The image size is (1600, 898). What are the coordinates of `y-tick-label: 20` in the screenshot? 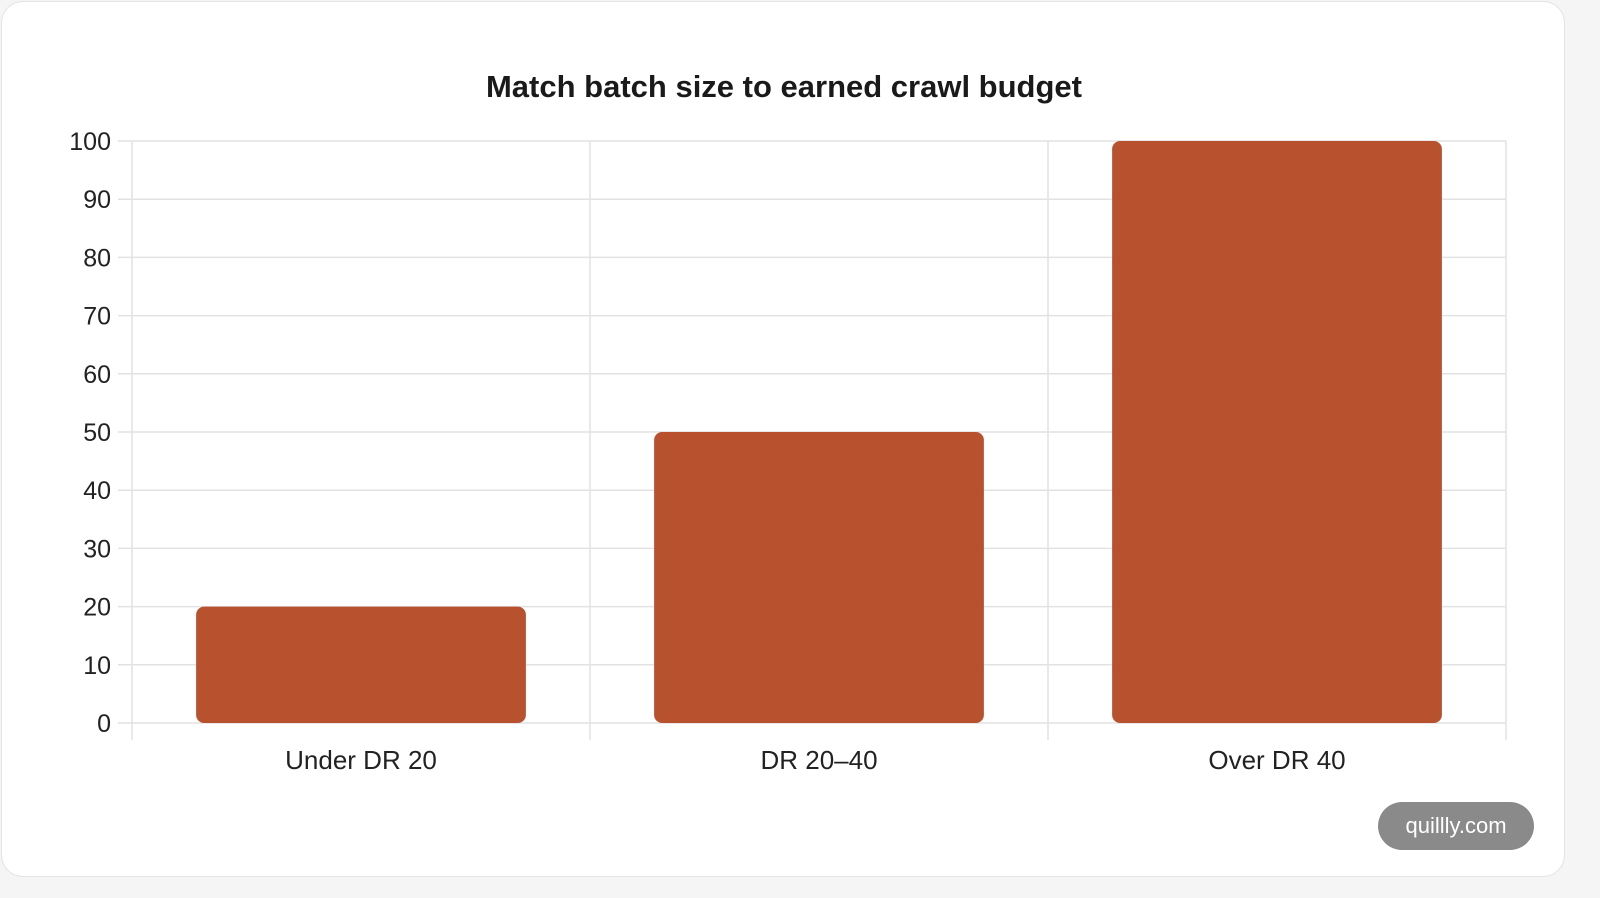 It's located at (97, 608).